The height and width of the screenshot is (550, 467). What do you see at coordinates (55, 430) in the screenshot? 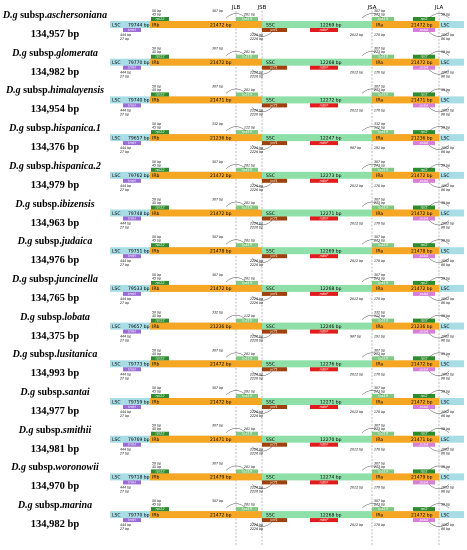
I see `species-name: D.g subsp.smithii` at bounding box center [55, 430].